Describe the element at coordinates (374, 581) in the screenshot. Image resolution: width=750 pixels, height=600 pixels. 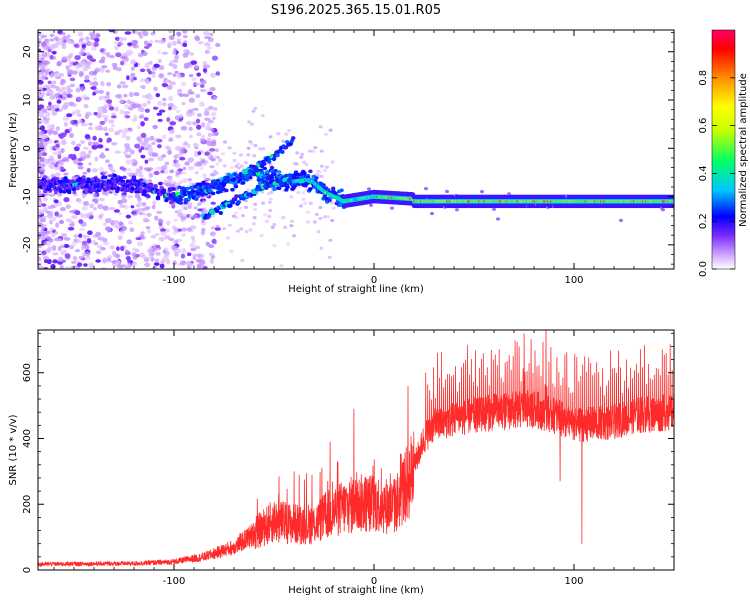
I see `snr-xtick-label: 0` at that location.